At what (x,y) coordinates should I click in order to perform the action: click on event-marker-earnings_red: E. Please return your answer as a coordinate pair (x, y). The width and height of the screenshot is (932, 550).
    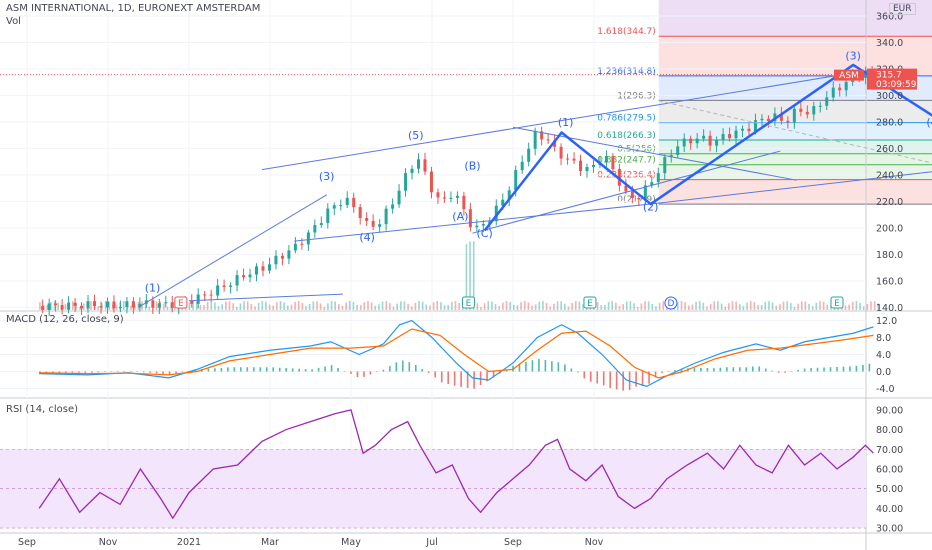
    Looking at the image, I should click on (181, 302).